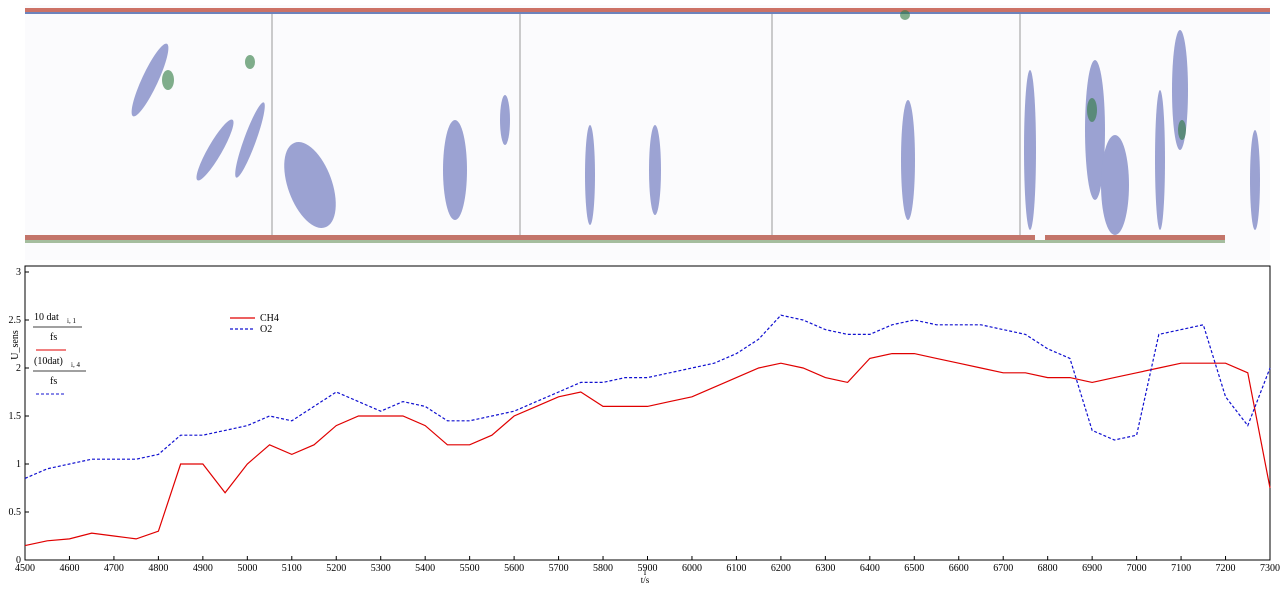 The image size is (1287, 590). What do you see at coordinates (1003, 568) in the screenshot?
I see `x-tick-label: 6700` at bounding box center [1003, 568].